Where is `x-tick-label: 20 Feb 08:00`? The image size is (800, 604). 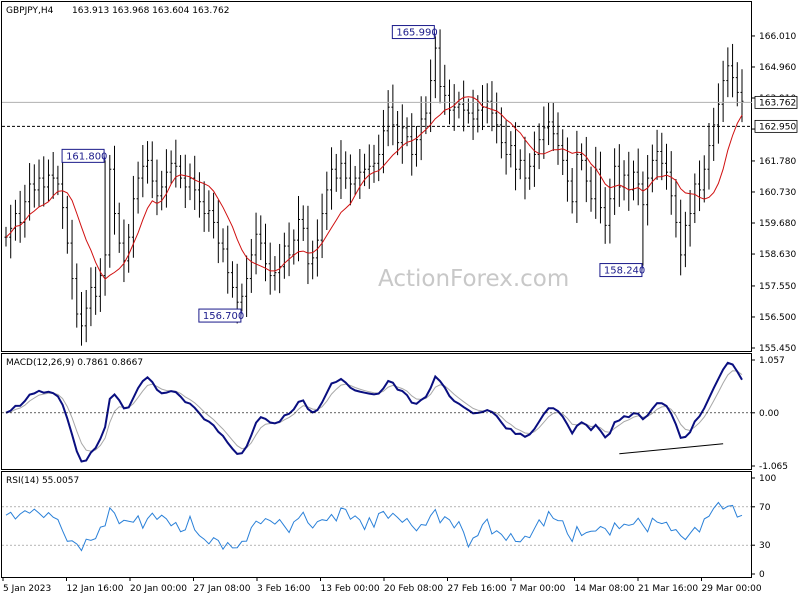 x-tick-label: 20 Feb 08:00 is located at coordinates (413, 589).